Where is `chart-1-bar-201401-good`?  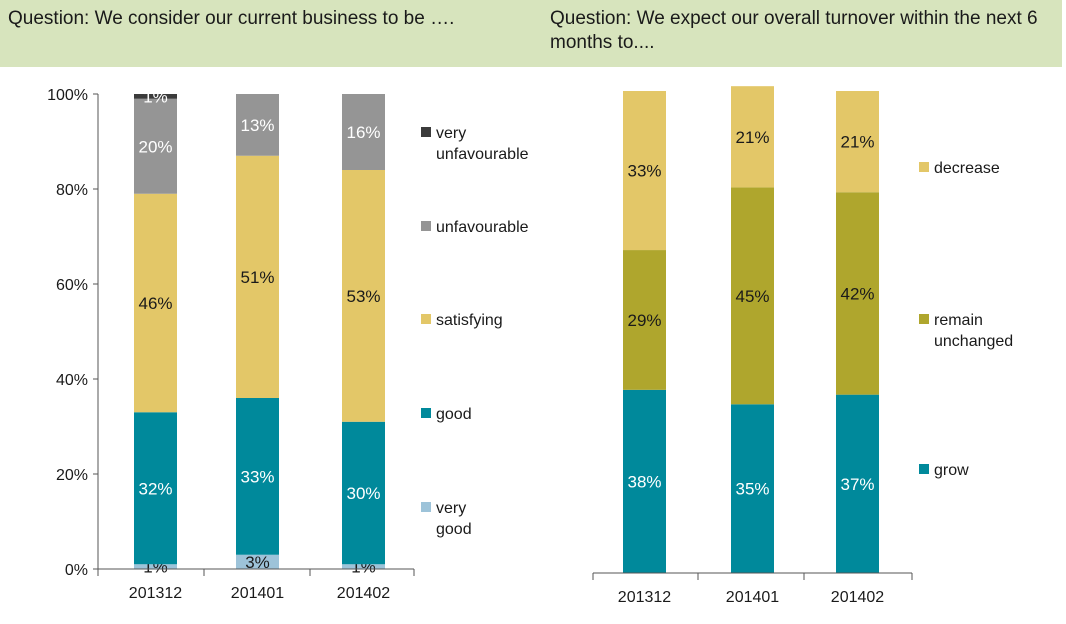
chart-1-bar-201401-good is located at coordinates (257, 476).